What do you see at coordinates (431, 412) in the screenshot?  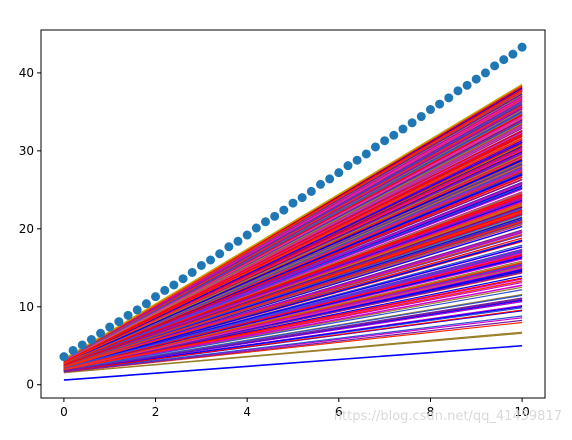 I see `x-tick-label-4: 8` at bounding box center [431, 412].